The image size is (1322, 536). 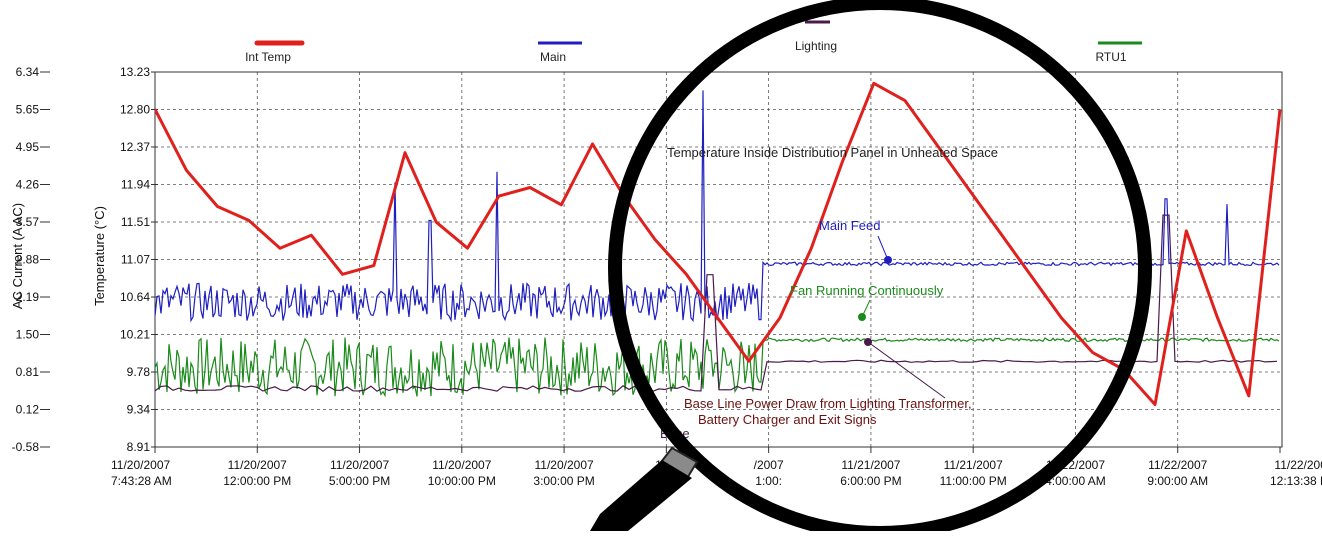 What do you see at coordinates (26, 447) in the screenshot?
I see `current-tick-label: -0.58` at bounding box center [26, 447].